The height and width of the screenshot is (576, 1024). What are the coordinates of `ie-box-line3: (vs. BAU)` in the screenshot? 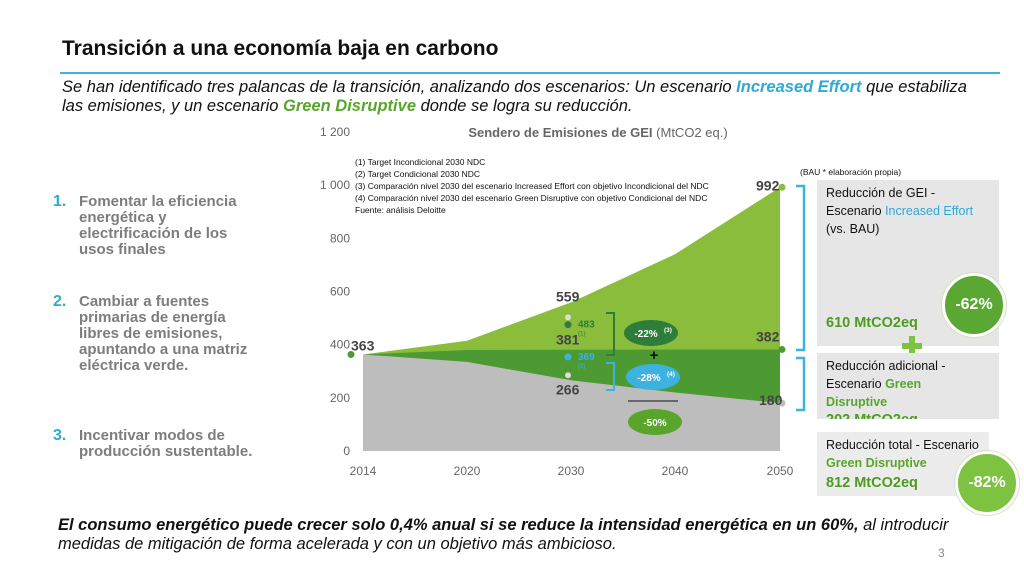 It's located at (853, 229).